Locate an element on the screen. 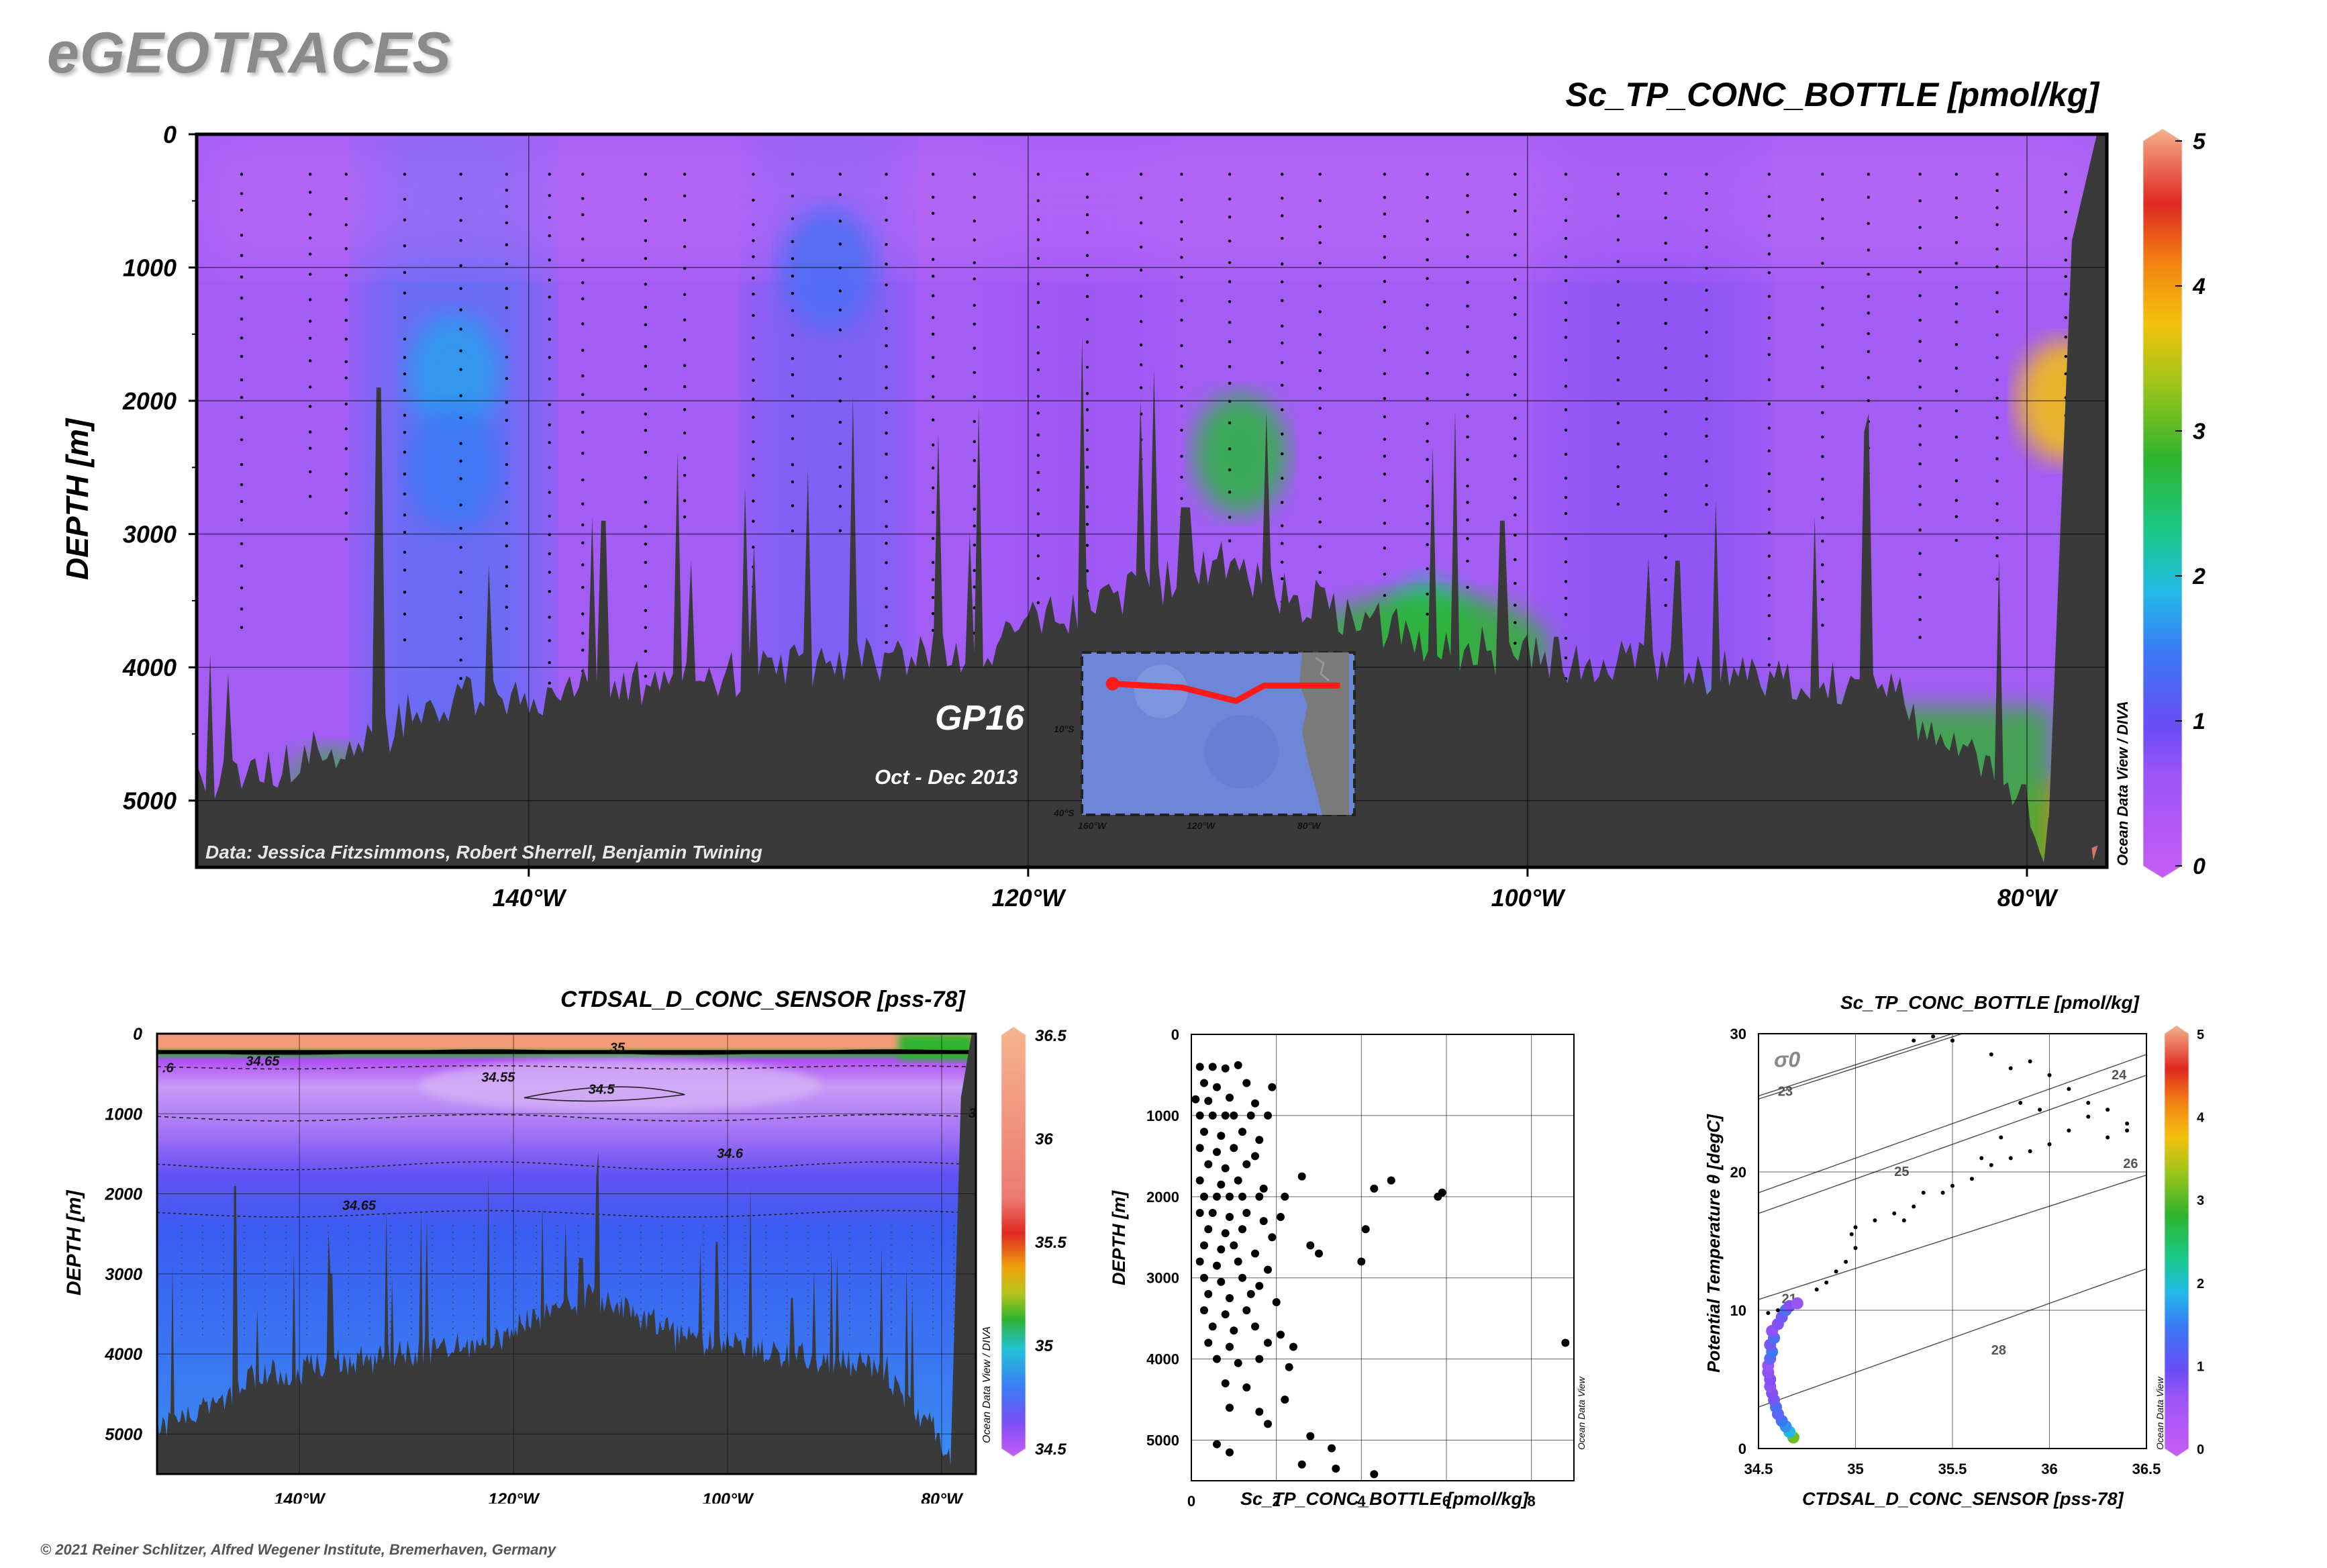 This screenshot has height=1568, width=2327. y-tick-label: 1000 is located at coordinates (150, 268).